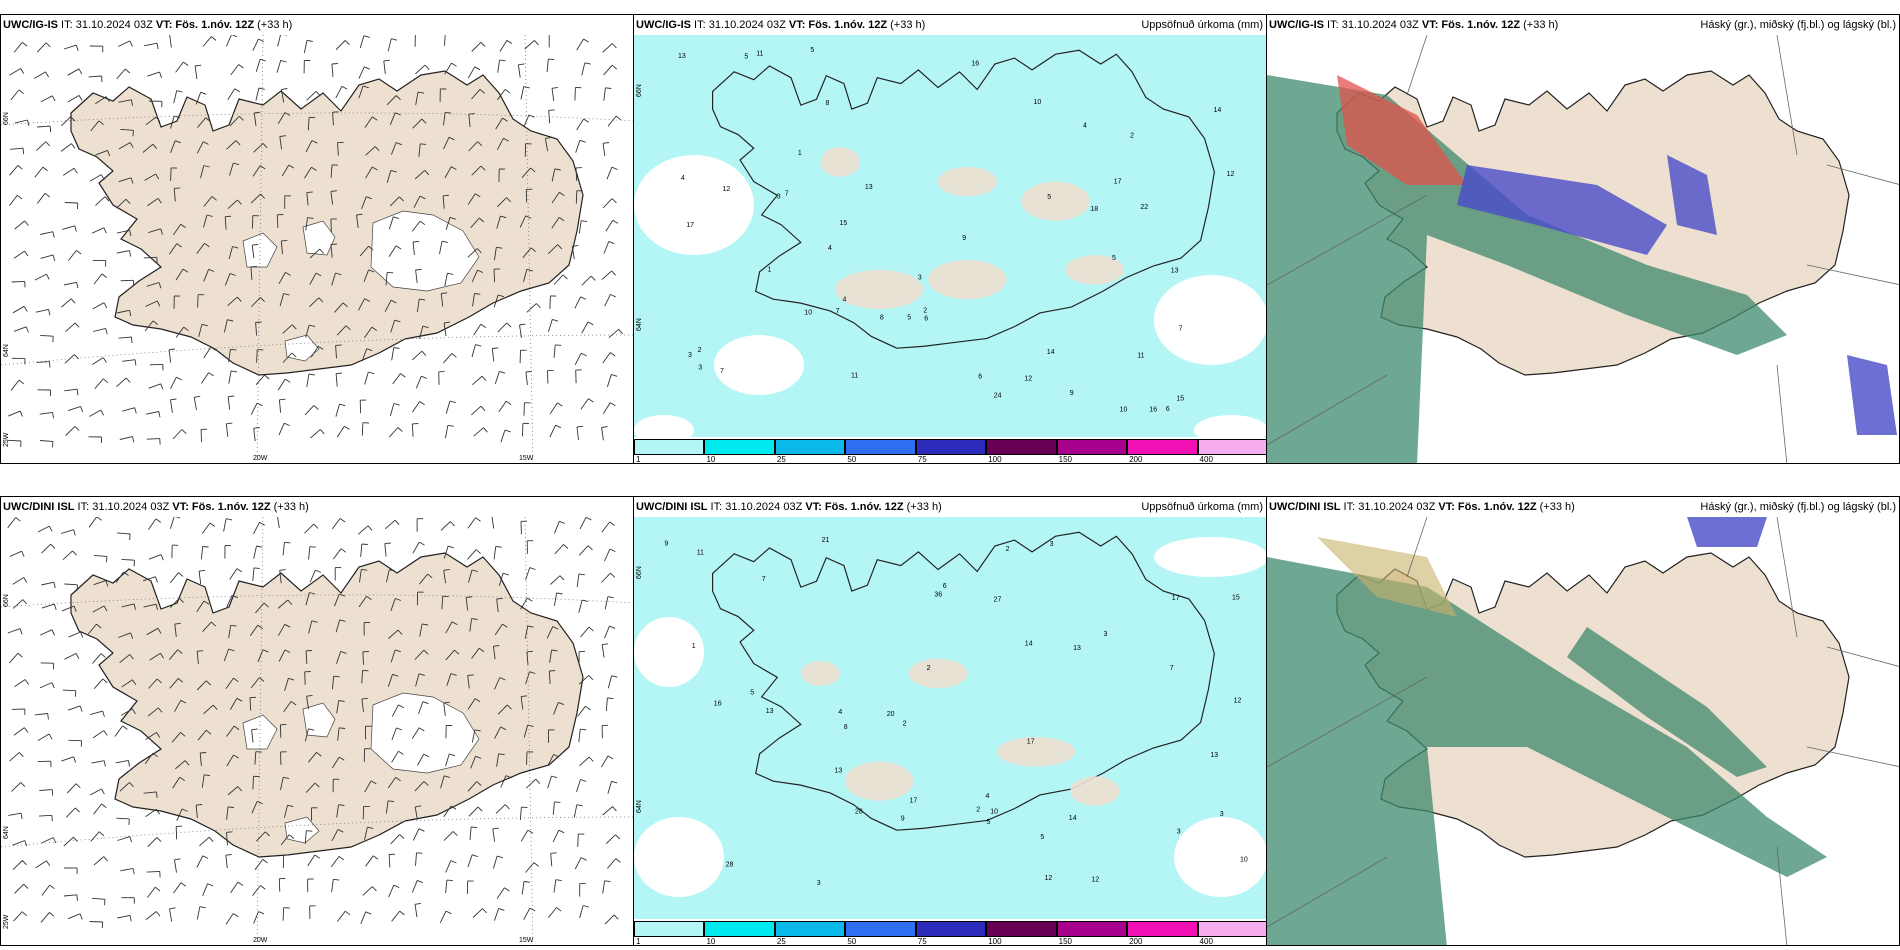  What do you see at coordinates (6, 921) in the screenshot?
I see `lat-label-25w: 25W` at bounding box center [6, 921].